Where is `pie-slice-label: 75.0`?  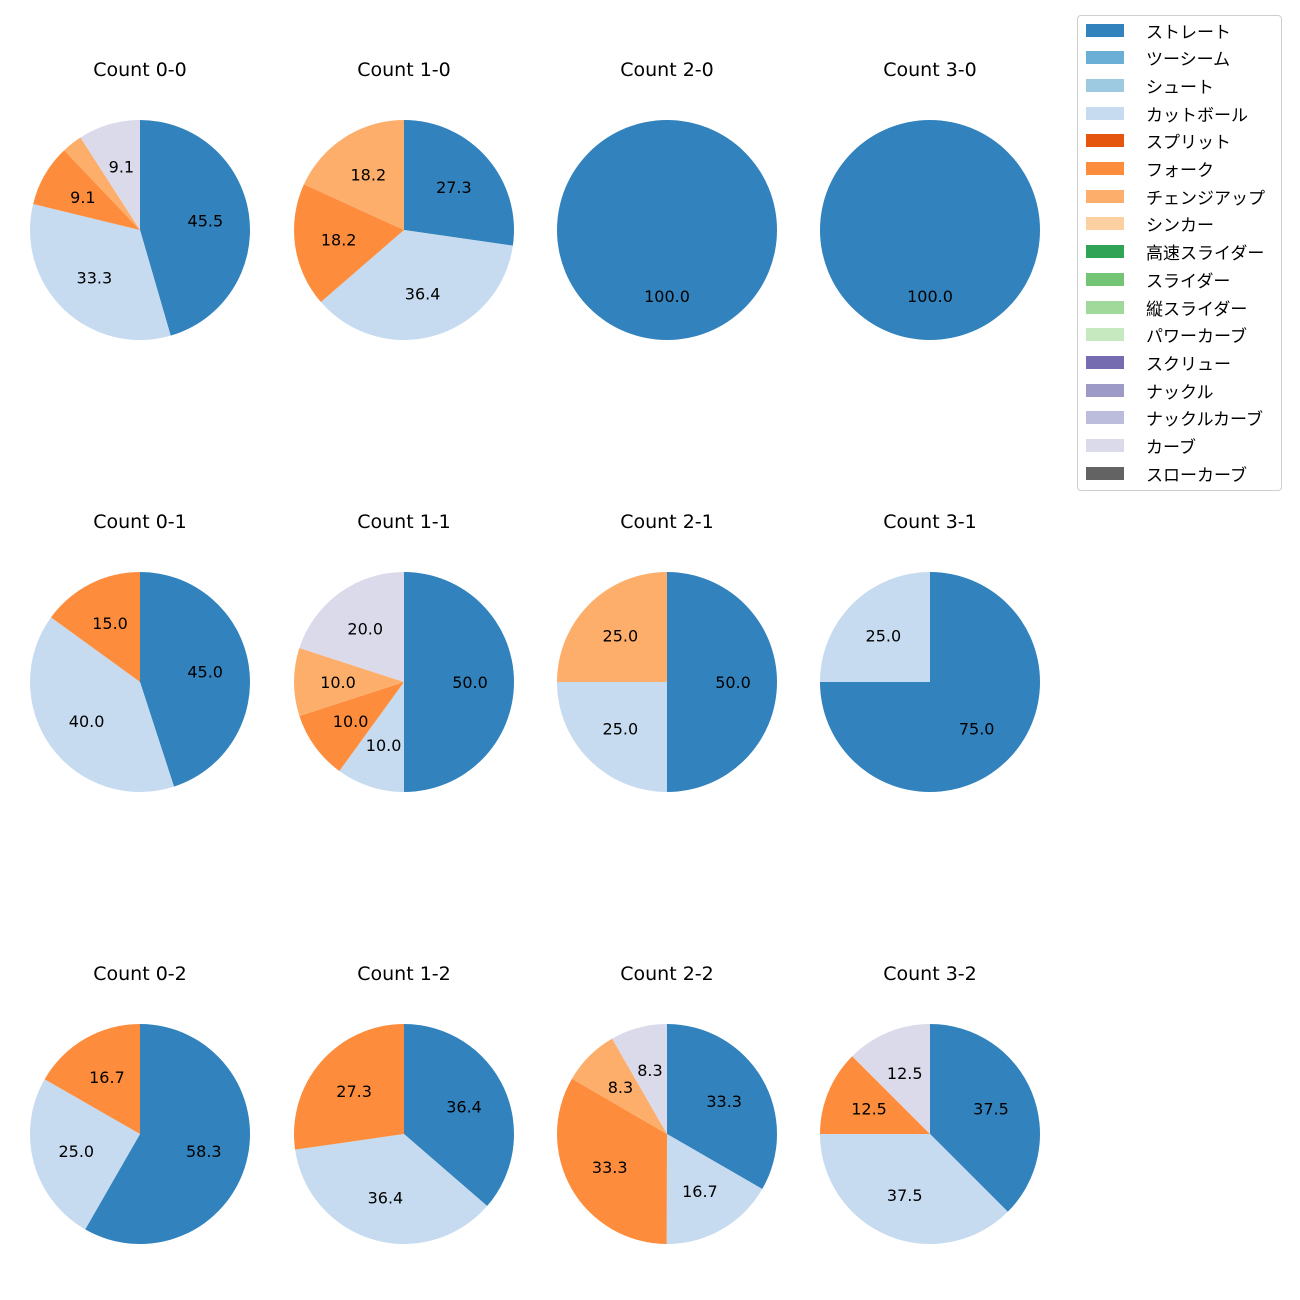 pie-slice-label: 75.0 is located at coordinates (977, 729).